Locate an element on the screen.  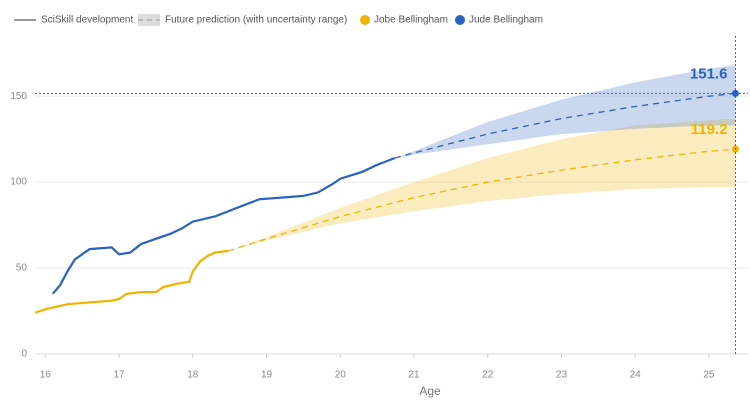
x-tick-label: 20 is located at coordinates (341, 375).